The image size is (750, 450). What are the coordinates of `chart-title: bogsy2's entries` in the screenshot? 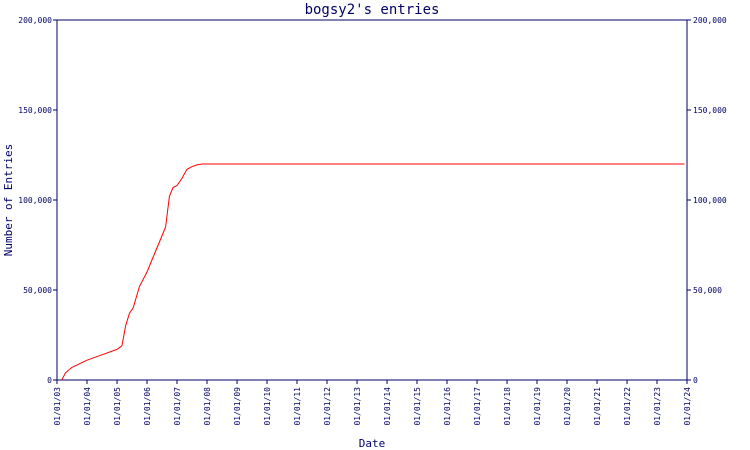 It's located at (372, 10).